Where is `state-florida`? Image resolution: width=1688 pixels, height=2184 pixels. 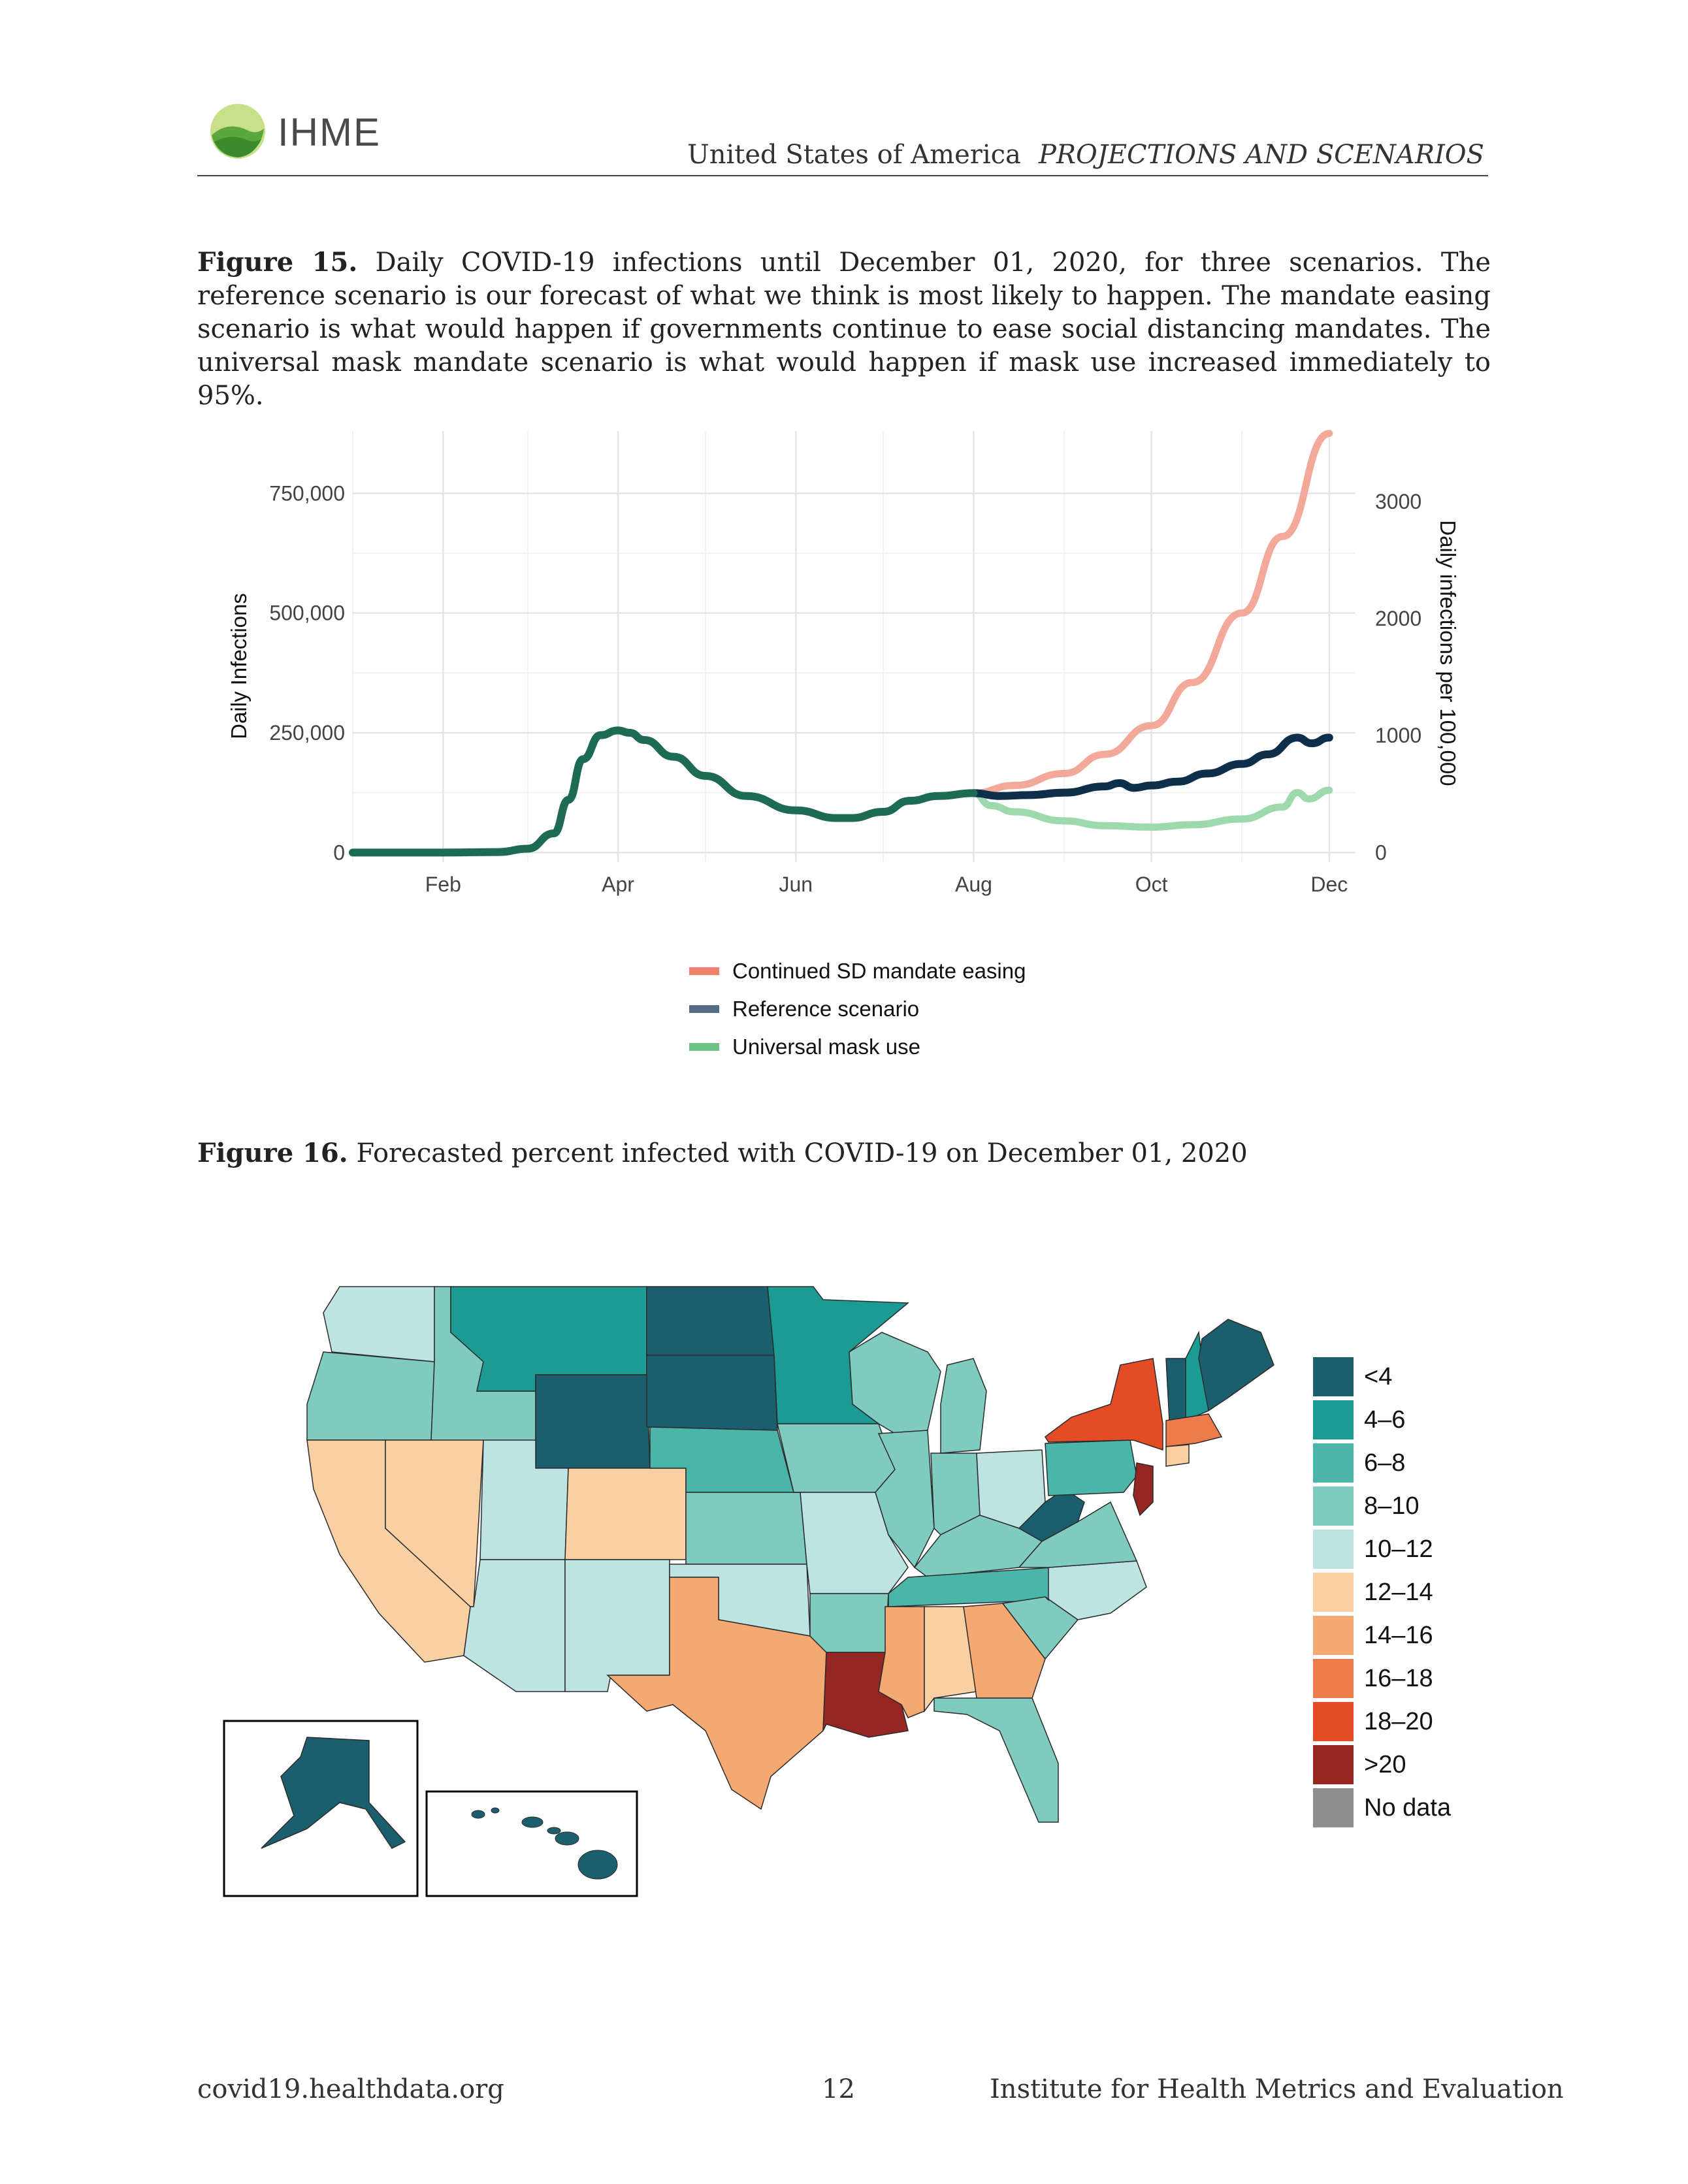 state-florida is located at coordinates (996, 1760).